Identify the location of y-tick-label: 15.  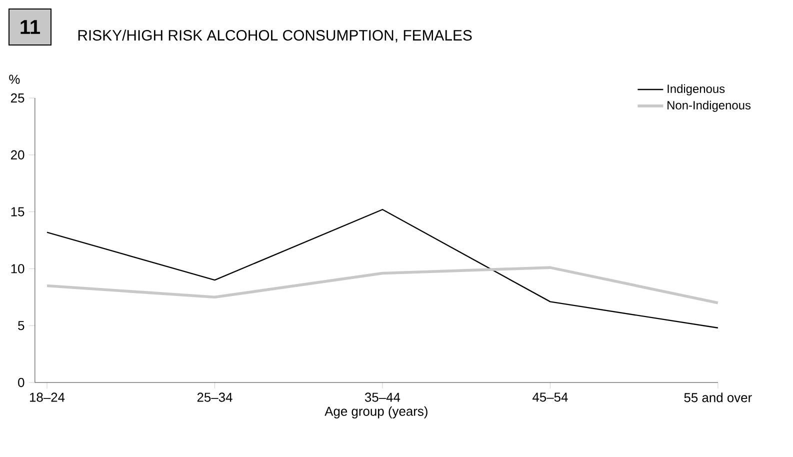
(17, 211).